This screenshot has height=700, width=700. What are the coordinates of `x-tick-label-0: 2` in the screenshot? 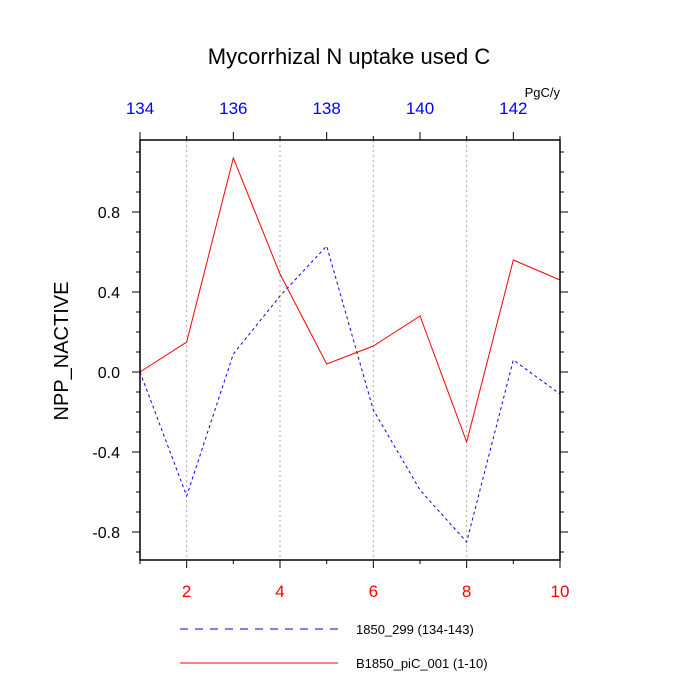 It's located at (186, 591).